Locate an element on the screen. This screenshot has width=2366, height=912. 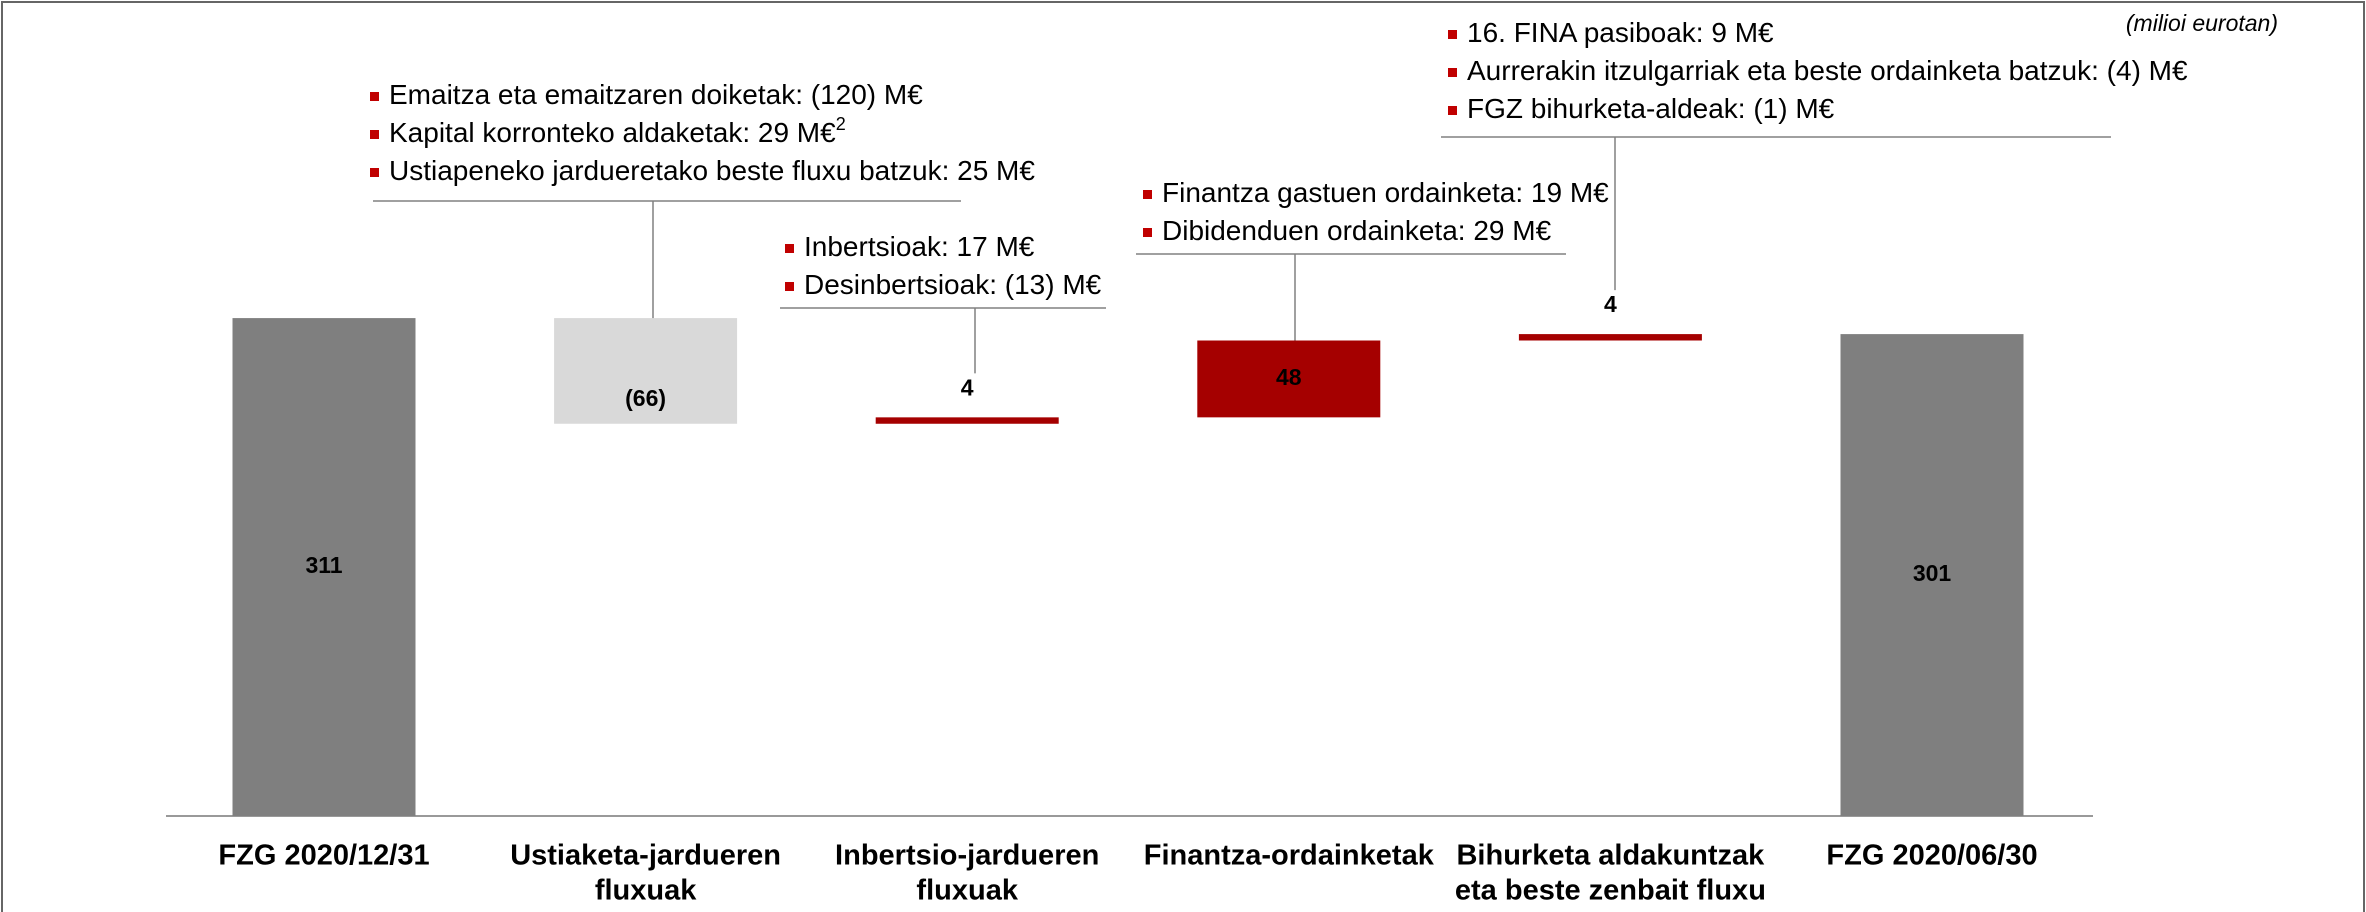
annotation: FGZ bihurketa-aldeak: (1) M€ is located at coordinates (1651, 108).